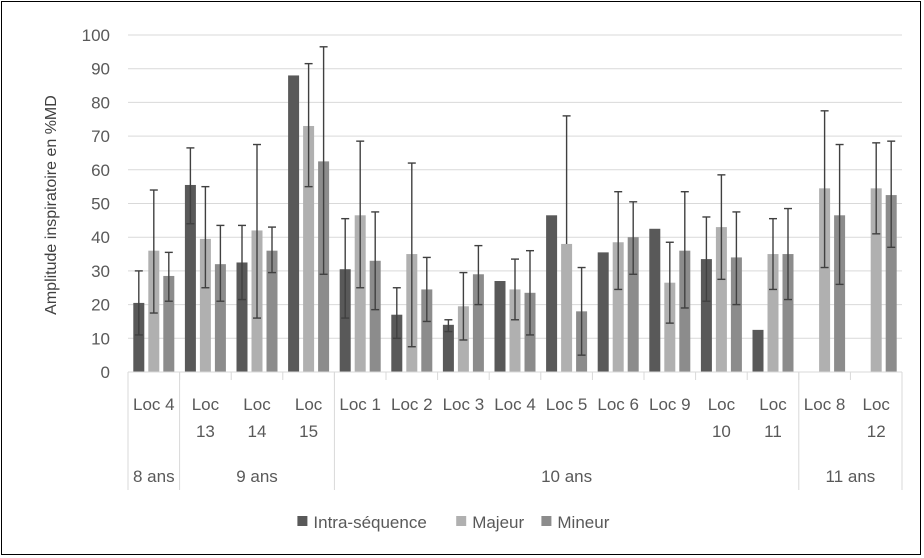 The height and width of the screenshot is (558, 924). What do you see at coordinates (464, 404) in the screenshot?
I see `x-category-label: Loc 3` at bounding box center [464, 404].